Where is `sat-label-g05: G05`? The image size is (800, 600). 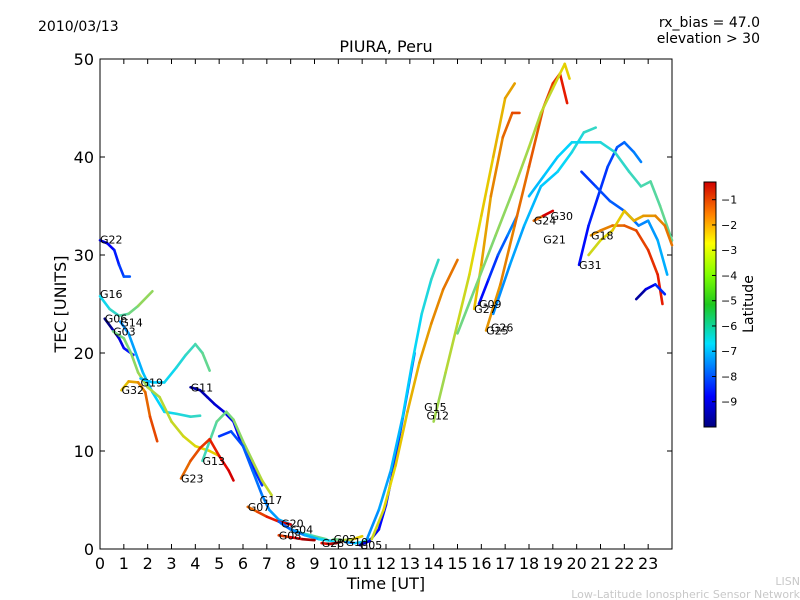 sat-label-g05: G05 is located at coordinates (371, 545).